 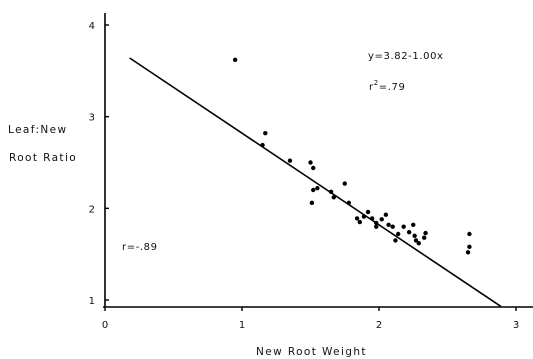 I want to click on correlation-label: r=-.89, so click(x=140, y=247).